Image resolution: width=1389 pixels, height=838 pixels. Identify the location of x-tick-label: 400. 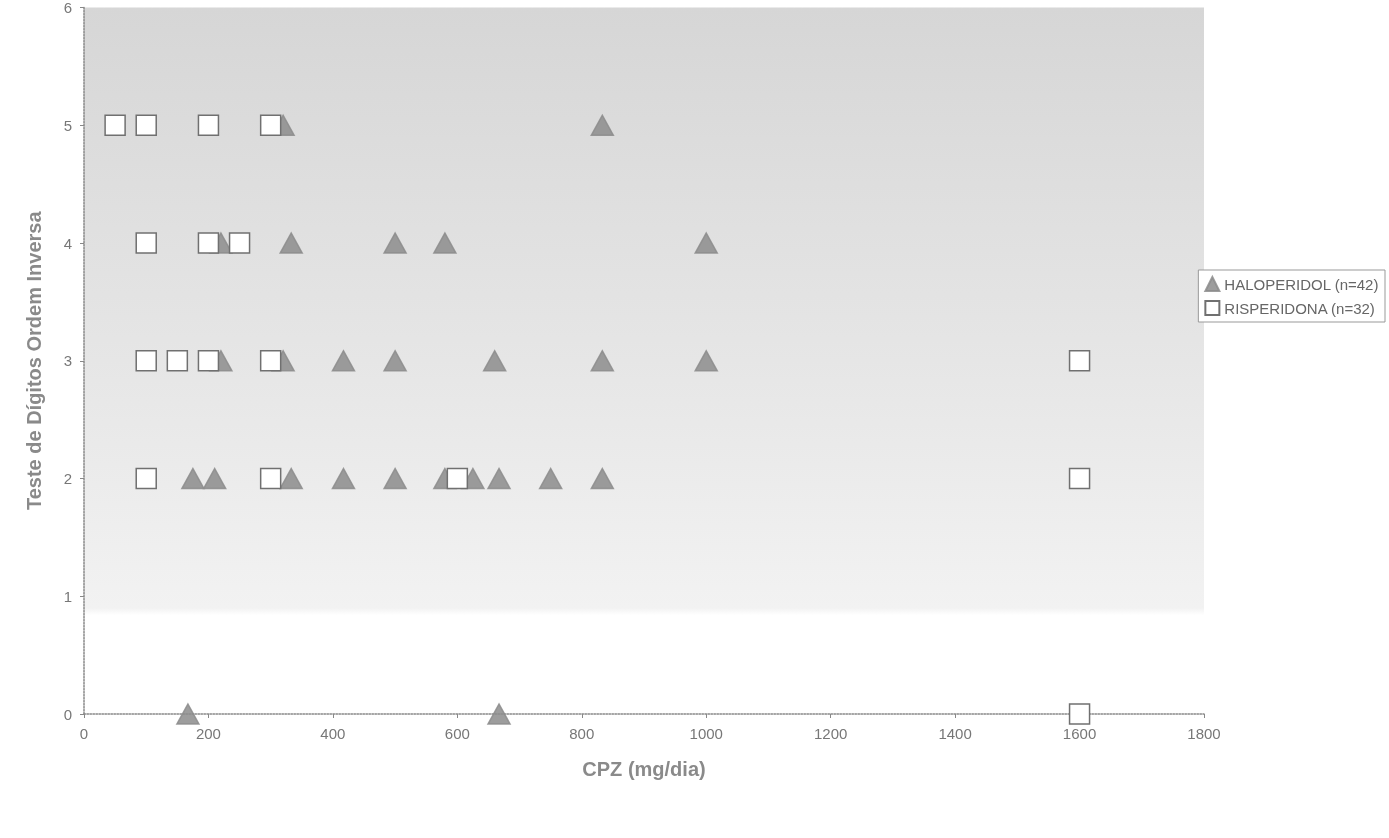
(333, 733).